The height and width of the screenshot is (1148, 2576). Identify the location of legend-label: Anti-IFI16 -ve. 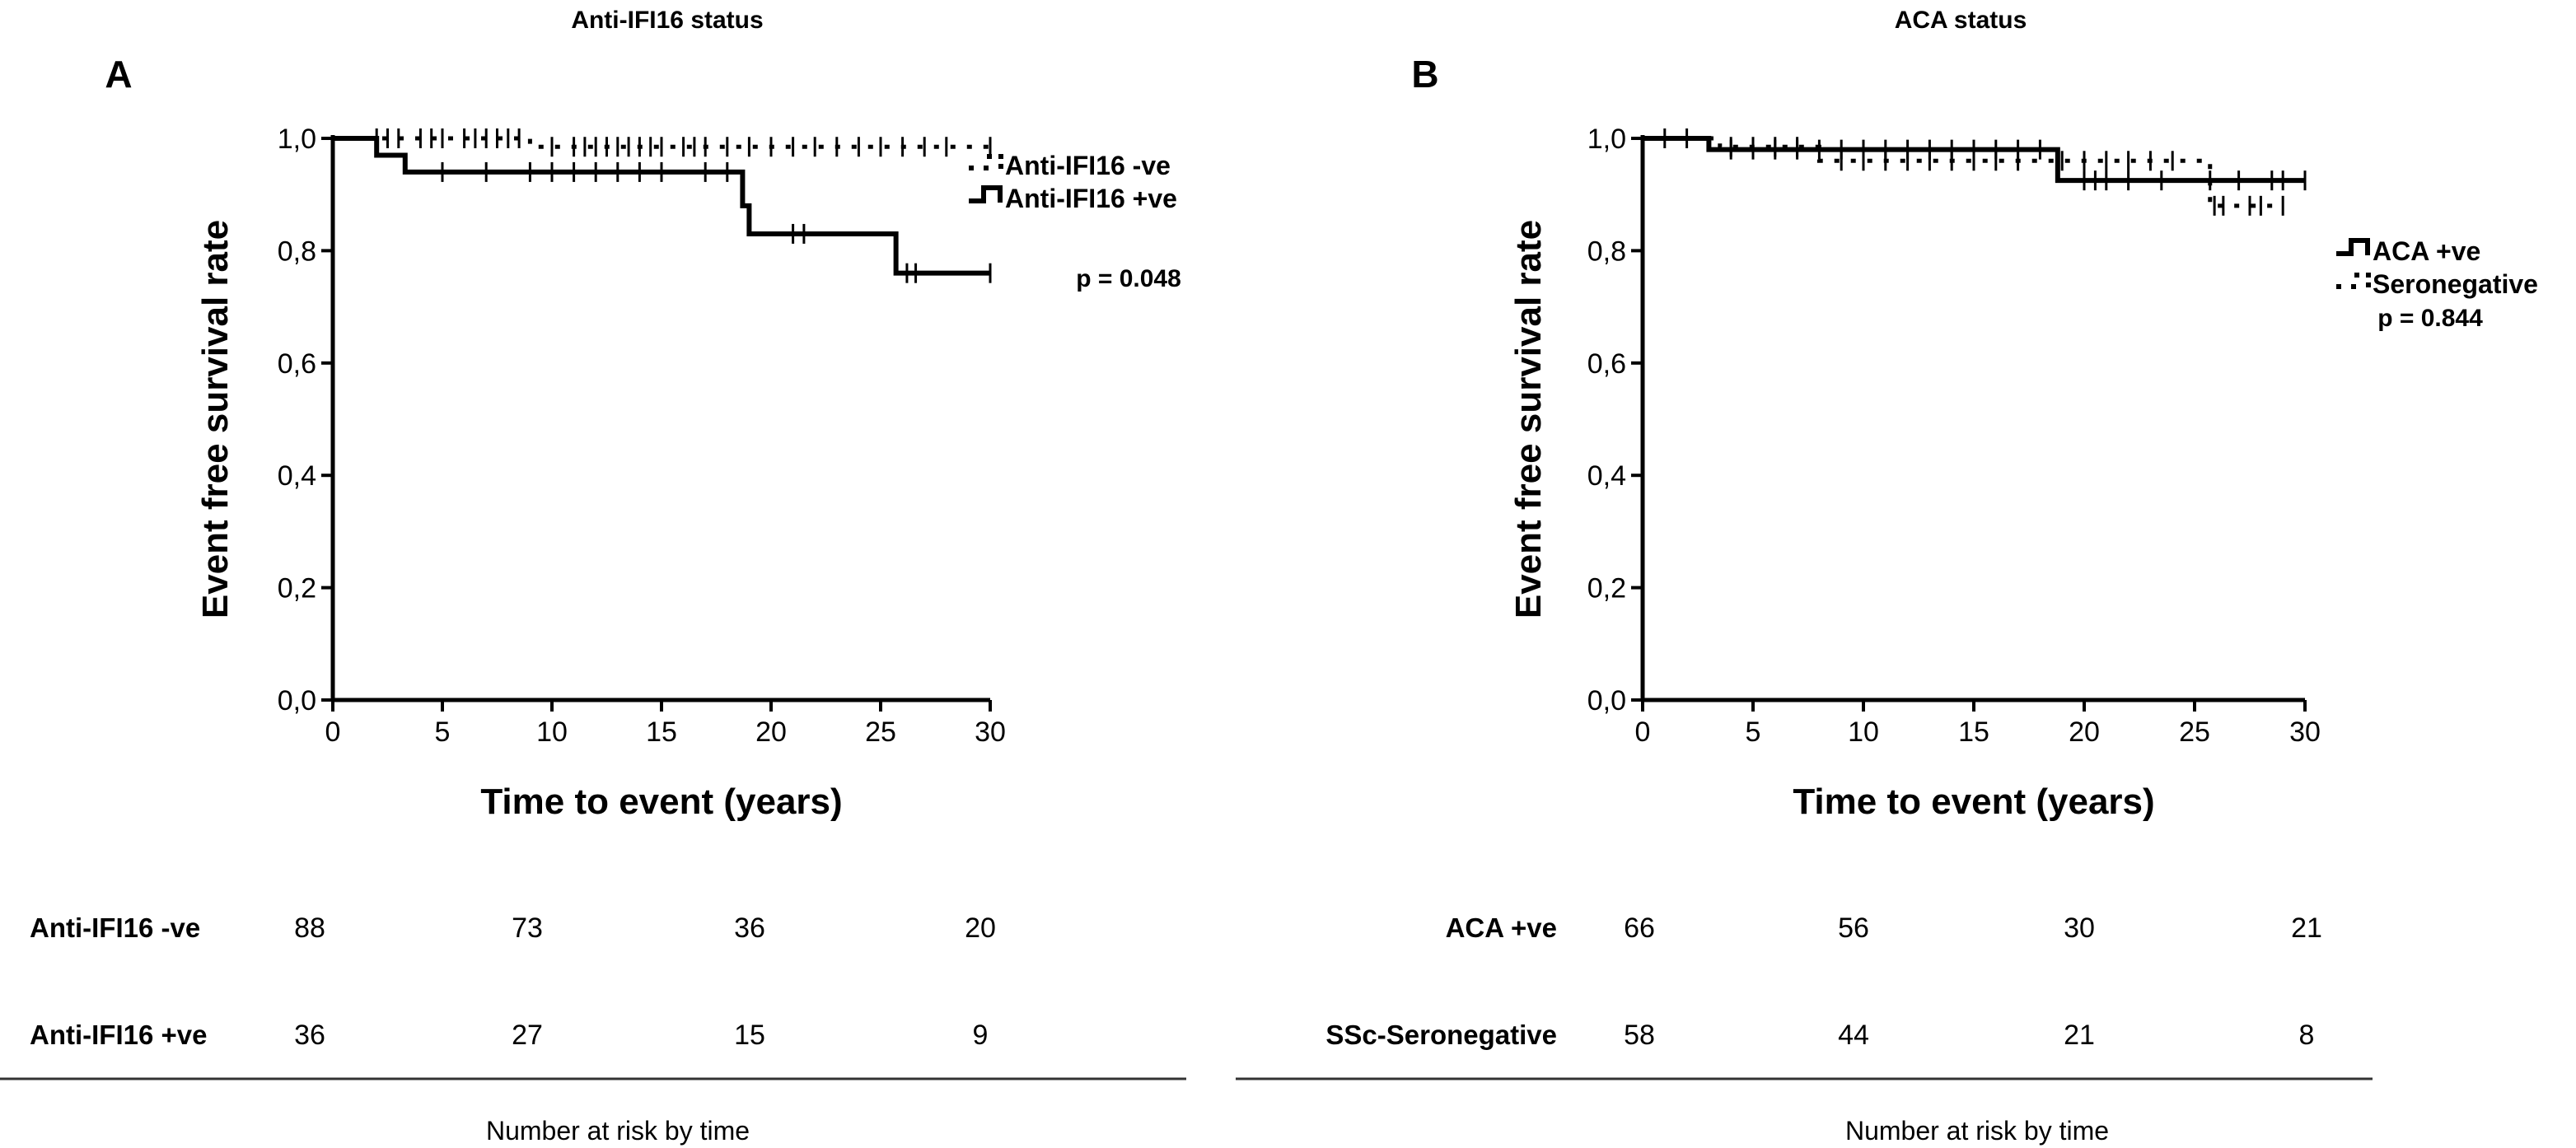
(1088, 165).